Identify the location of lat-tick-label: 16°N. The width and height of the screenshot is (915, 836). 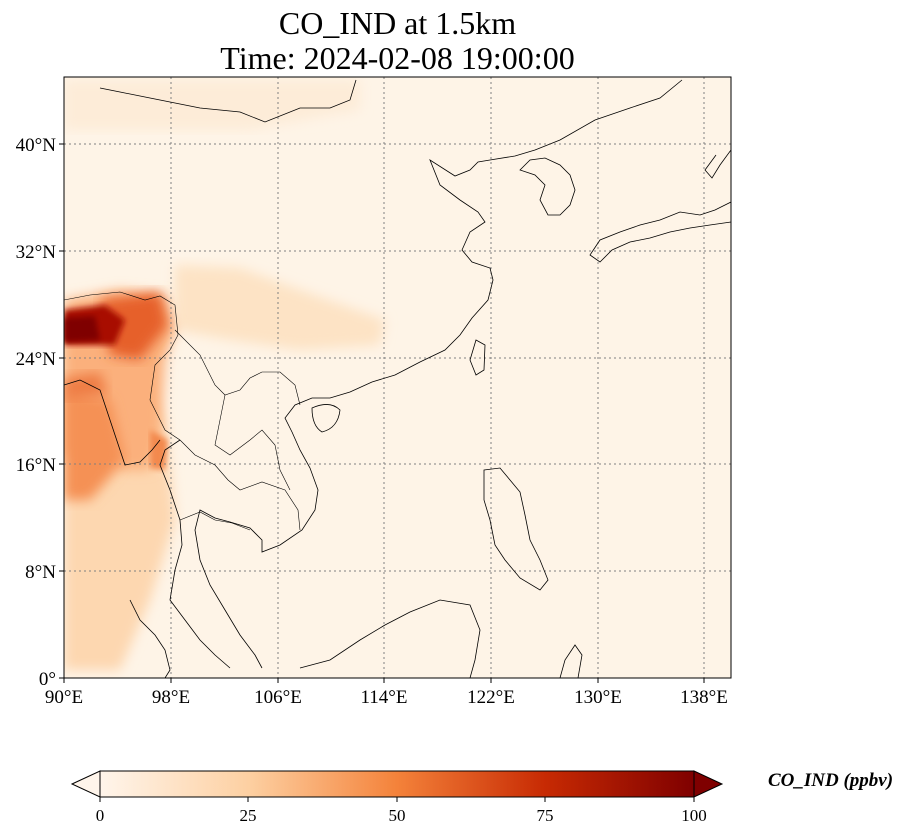
(36, 465).